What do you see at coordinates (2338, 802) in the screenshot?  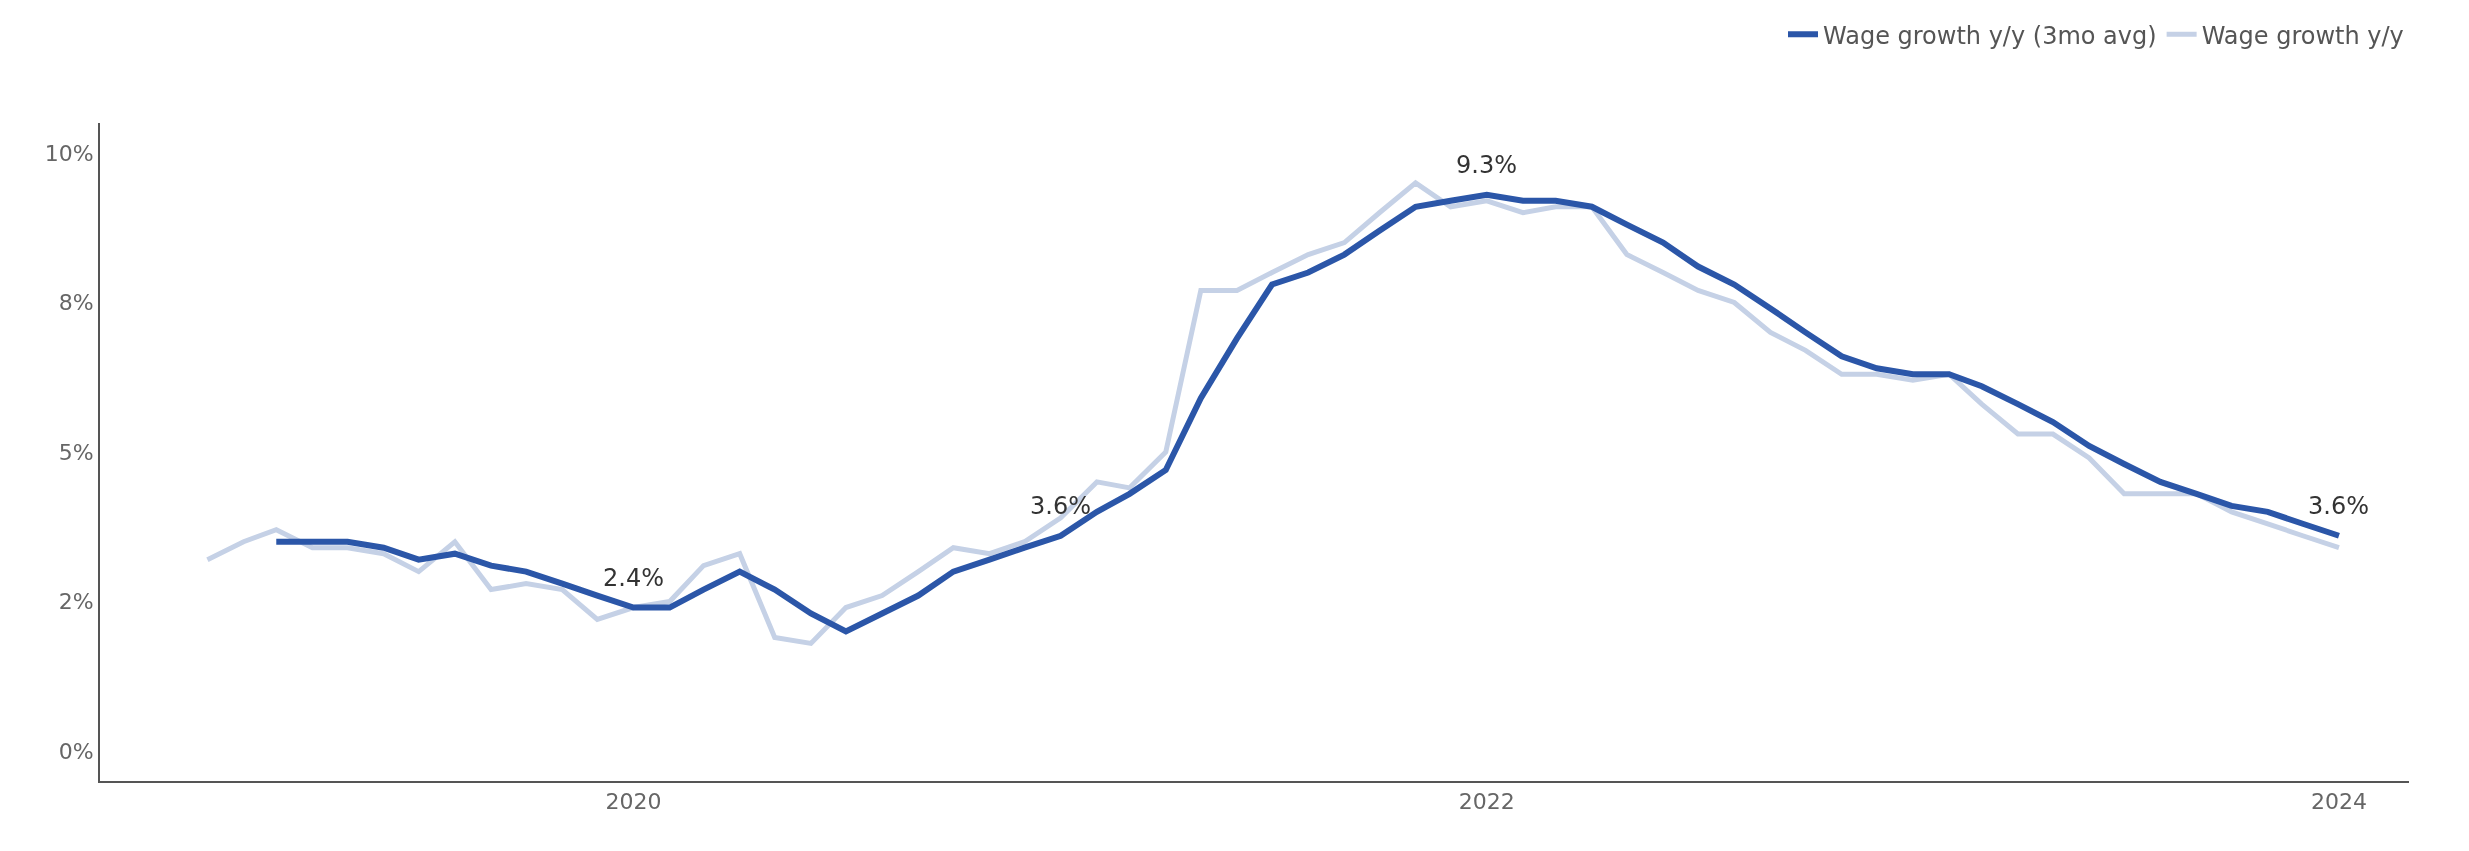 I see `x-tick-label: 2024` at bounding box center [2338, 802].